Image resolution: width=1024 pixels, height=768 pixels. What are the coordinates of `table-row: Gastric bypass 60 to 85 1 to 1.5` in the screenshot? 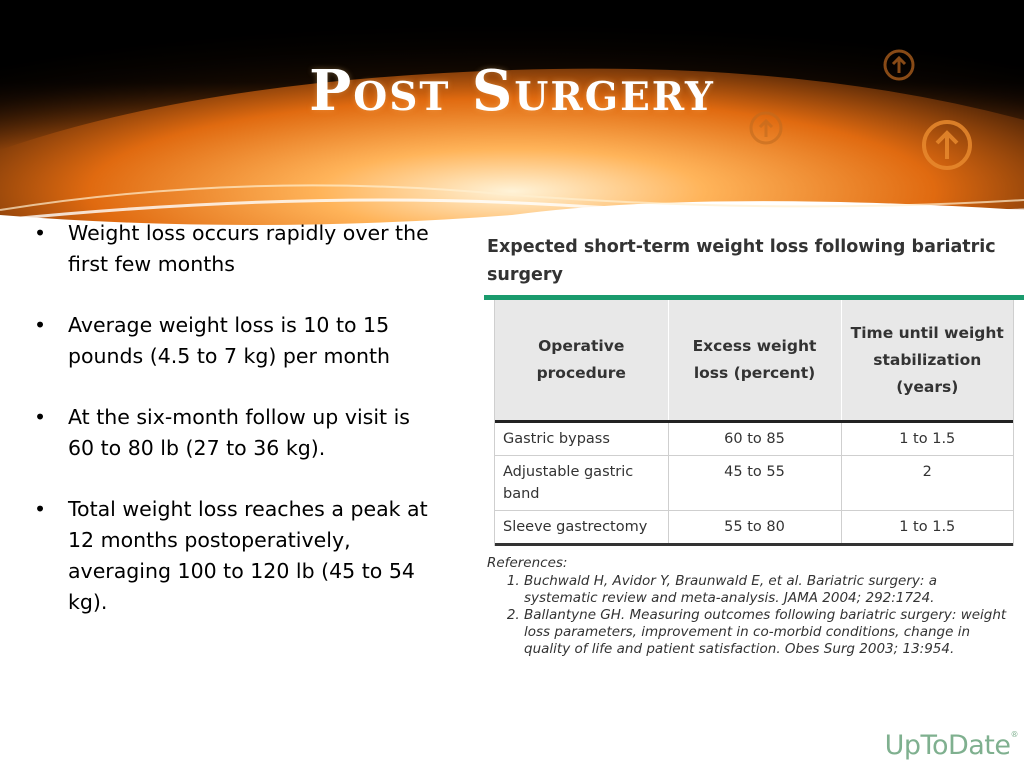 It's located at (754, 438).